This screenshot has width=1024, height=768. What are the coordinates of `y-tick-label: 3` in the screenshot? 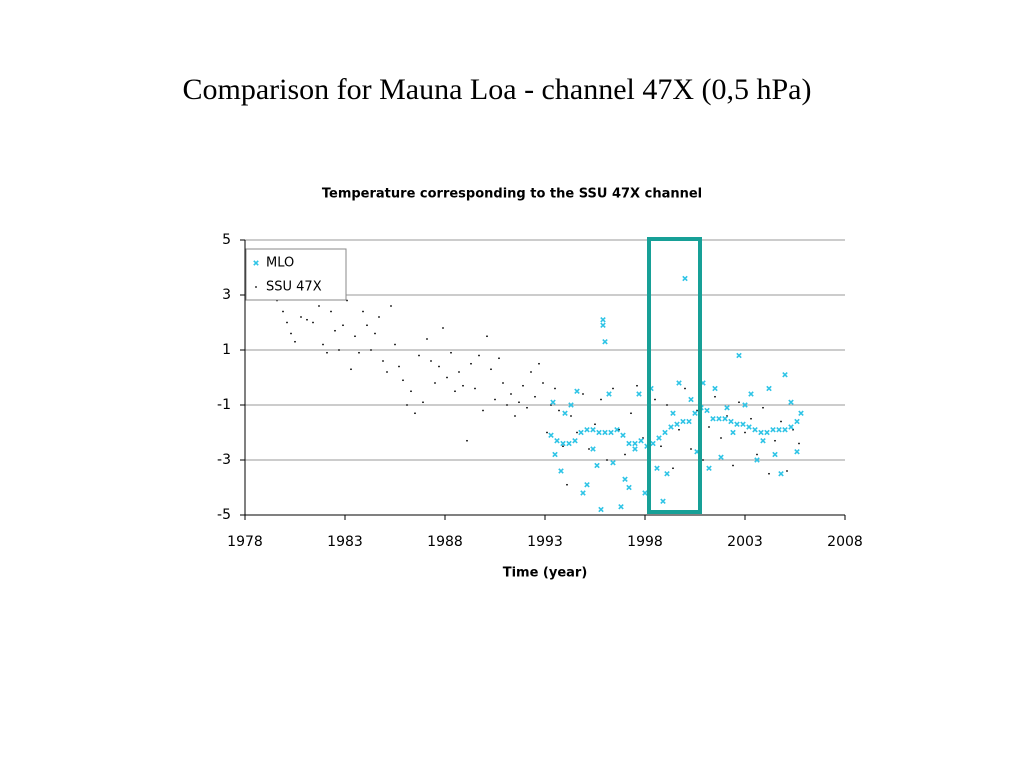 It's located at (226, 295).